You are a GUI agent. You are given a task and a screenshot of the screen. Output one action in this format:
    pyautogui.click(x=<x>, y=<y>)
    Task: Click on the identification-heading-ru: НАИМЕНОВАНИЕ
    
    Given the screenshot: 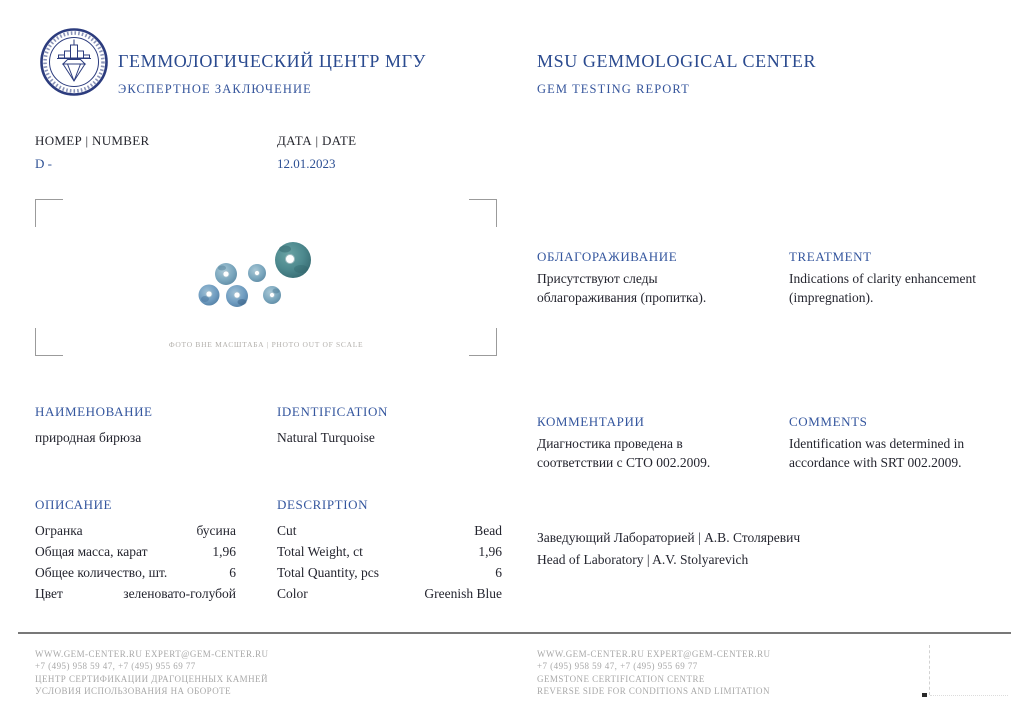 What is the action you would take?
    pyautogui.click(x=94, y=411)
    